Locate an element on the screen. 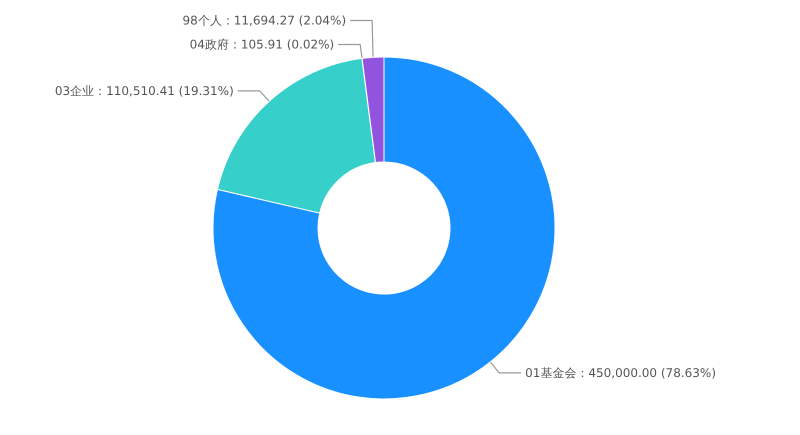 This screenshot has height=435, width=800. slice-label: 98个人：11,694.27 (2.04%) is located at coordinates (264, 21).